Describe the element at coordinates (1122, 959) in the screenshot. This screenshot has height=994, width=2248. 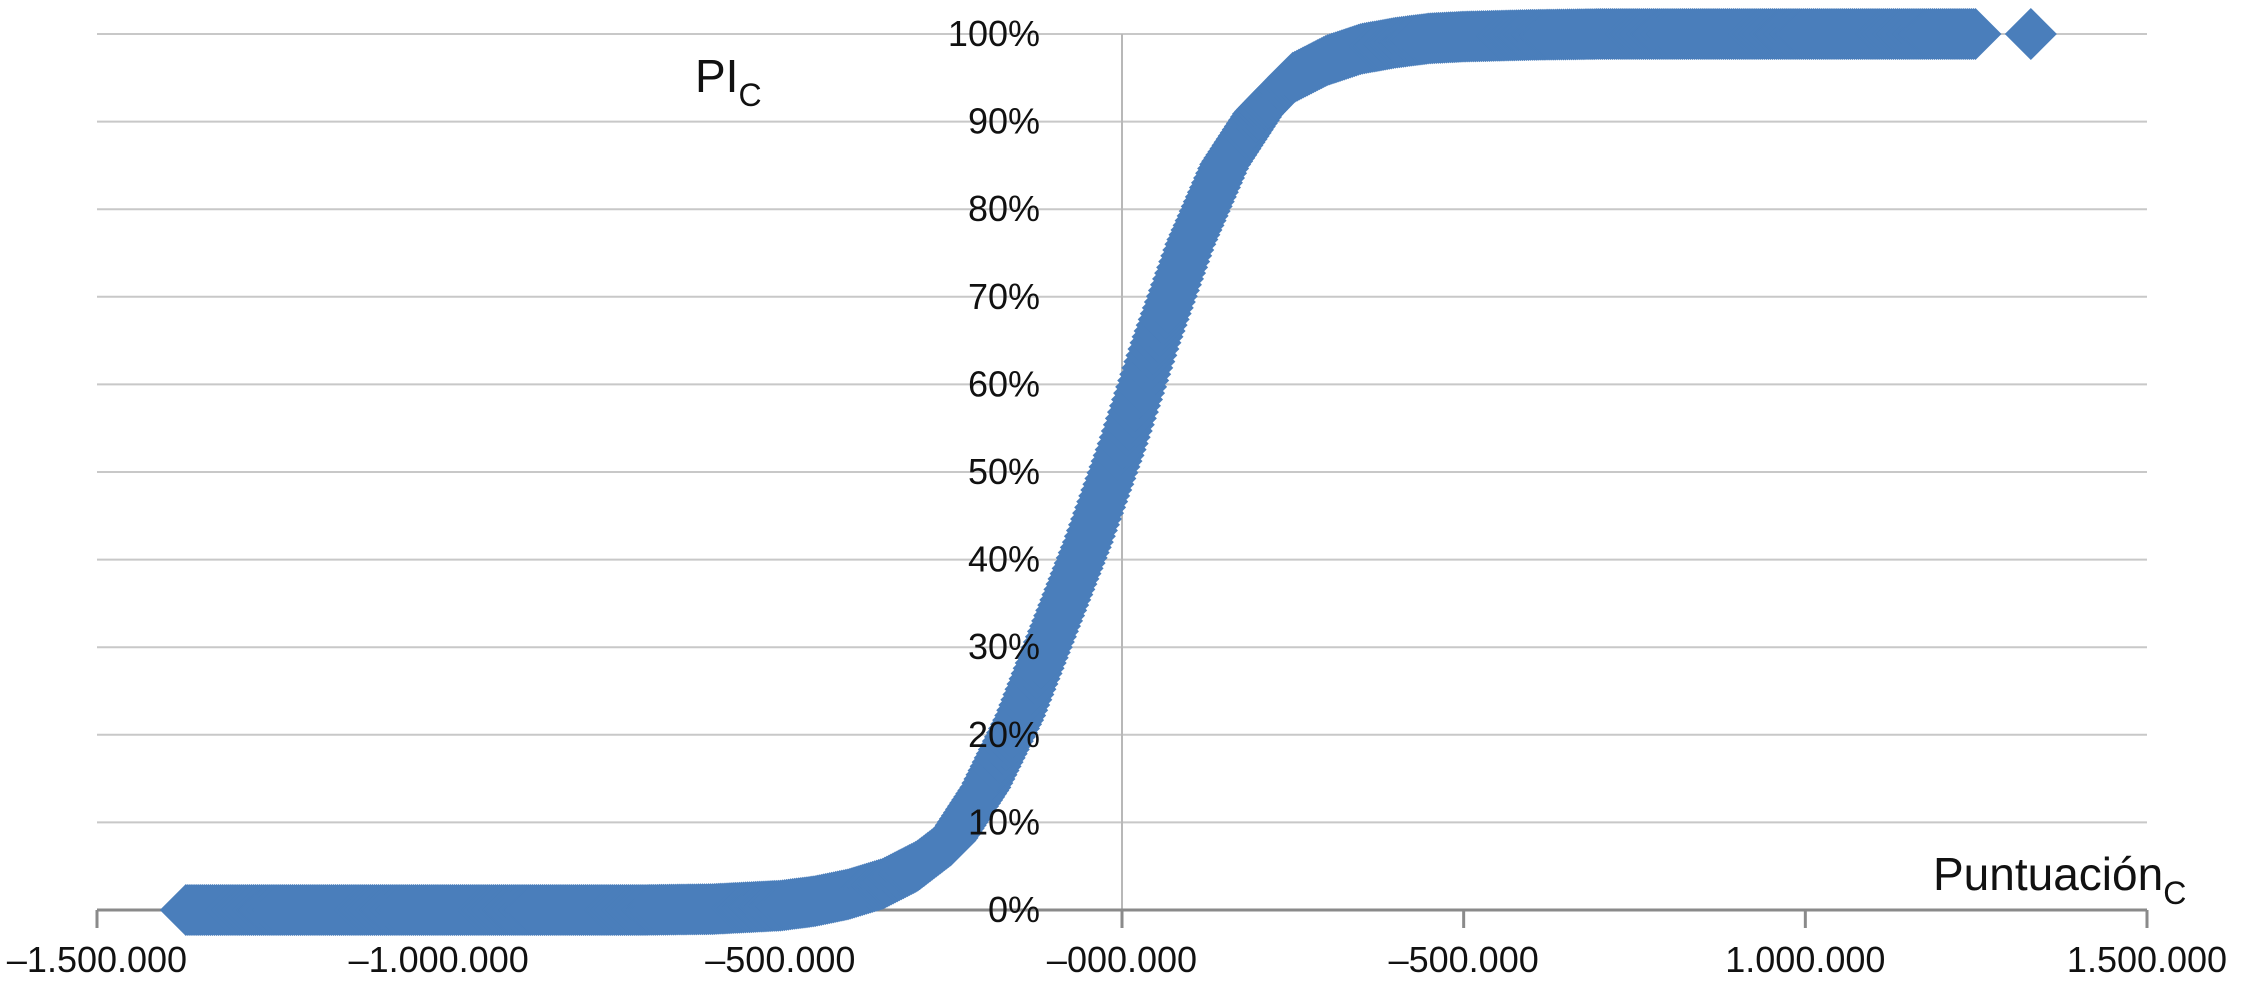
I see `x-tick-label: –000.000` at that location.